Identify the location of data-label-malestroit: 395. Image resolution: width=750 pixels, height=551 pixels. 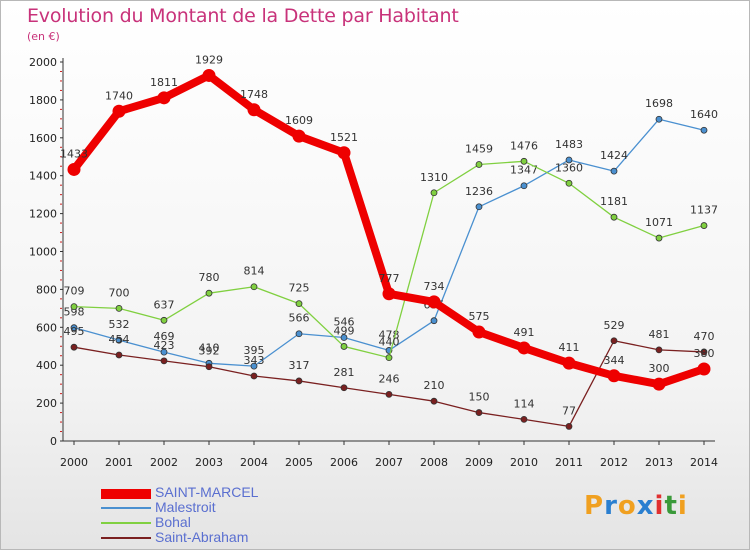
(254, 350).